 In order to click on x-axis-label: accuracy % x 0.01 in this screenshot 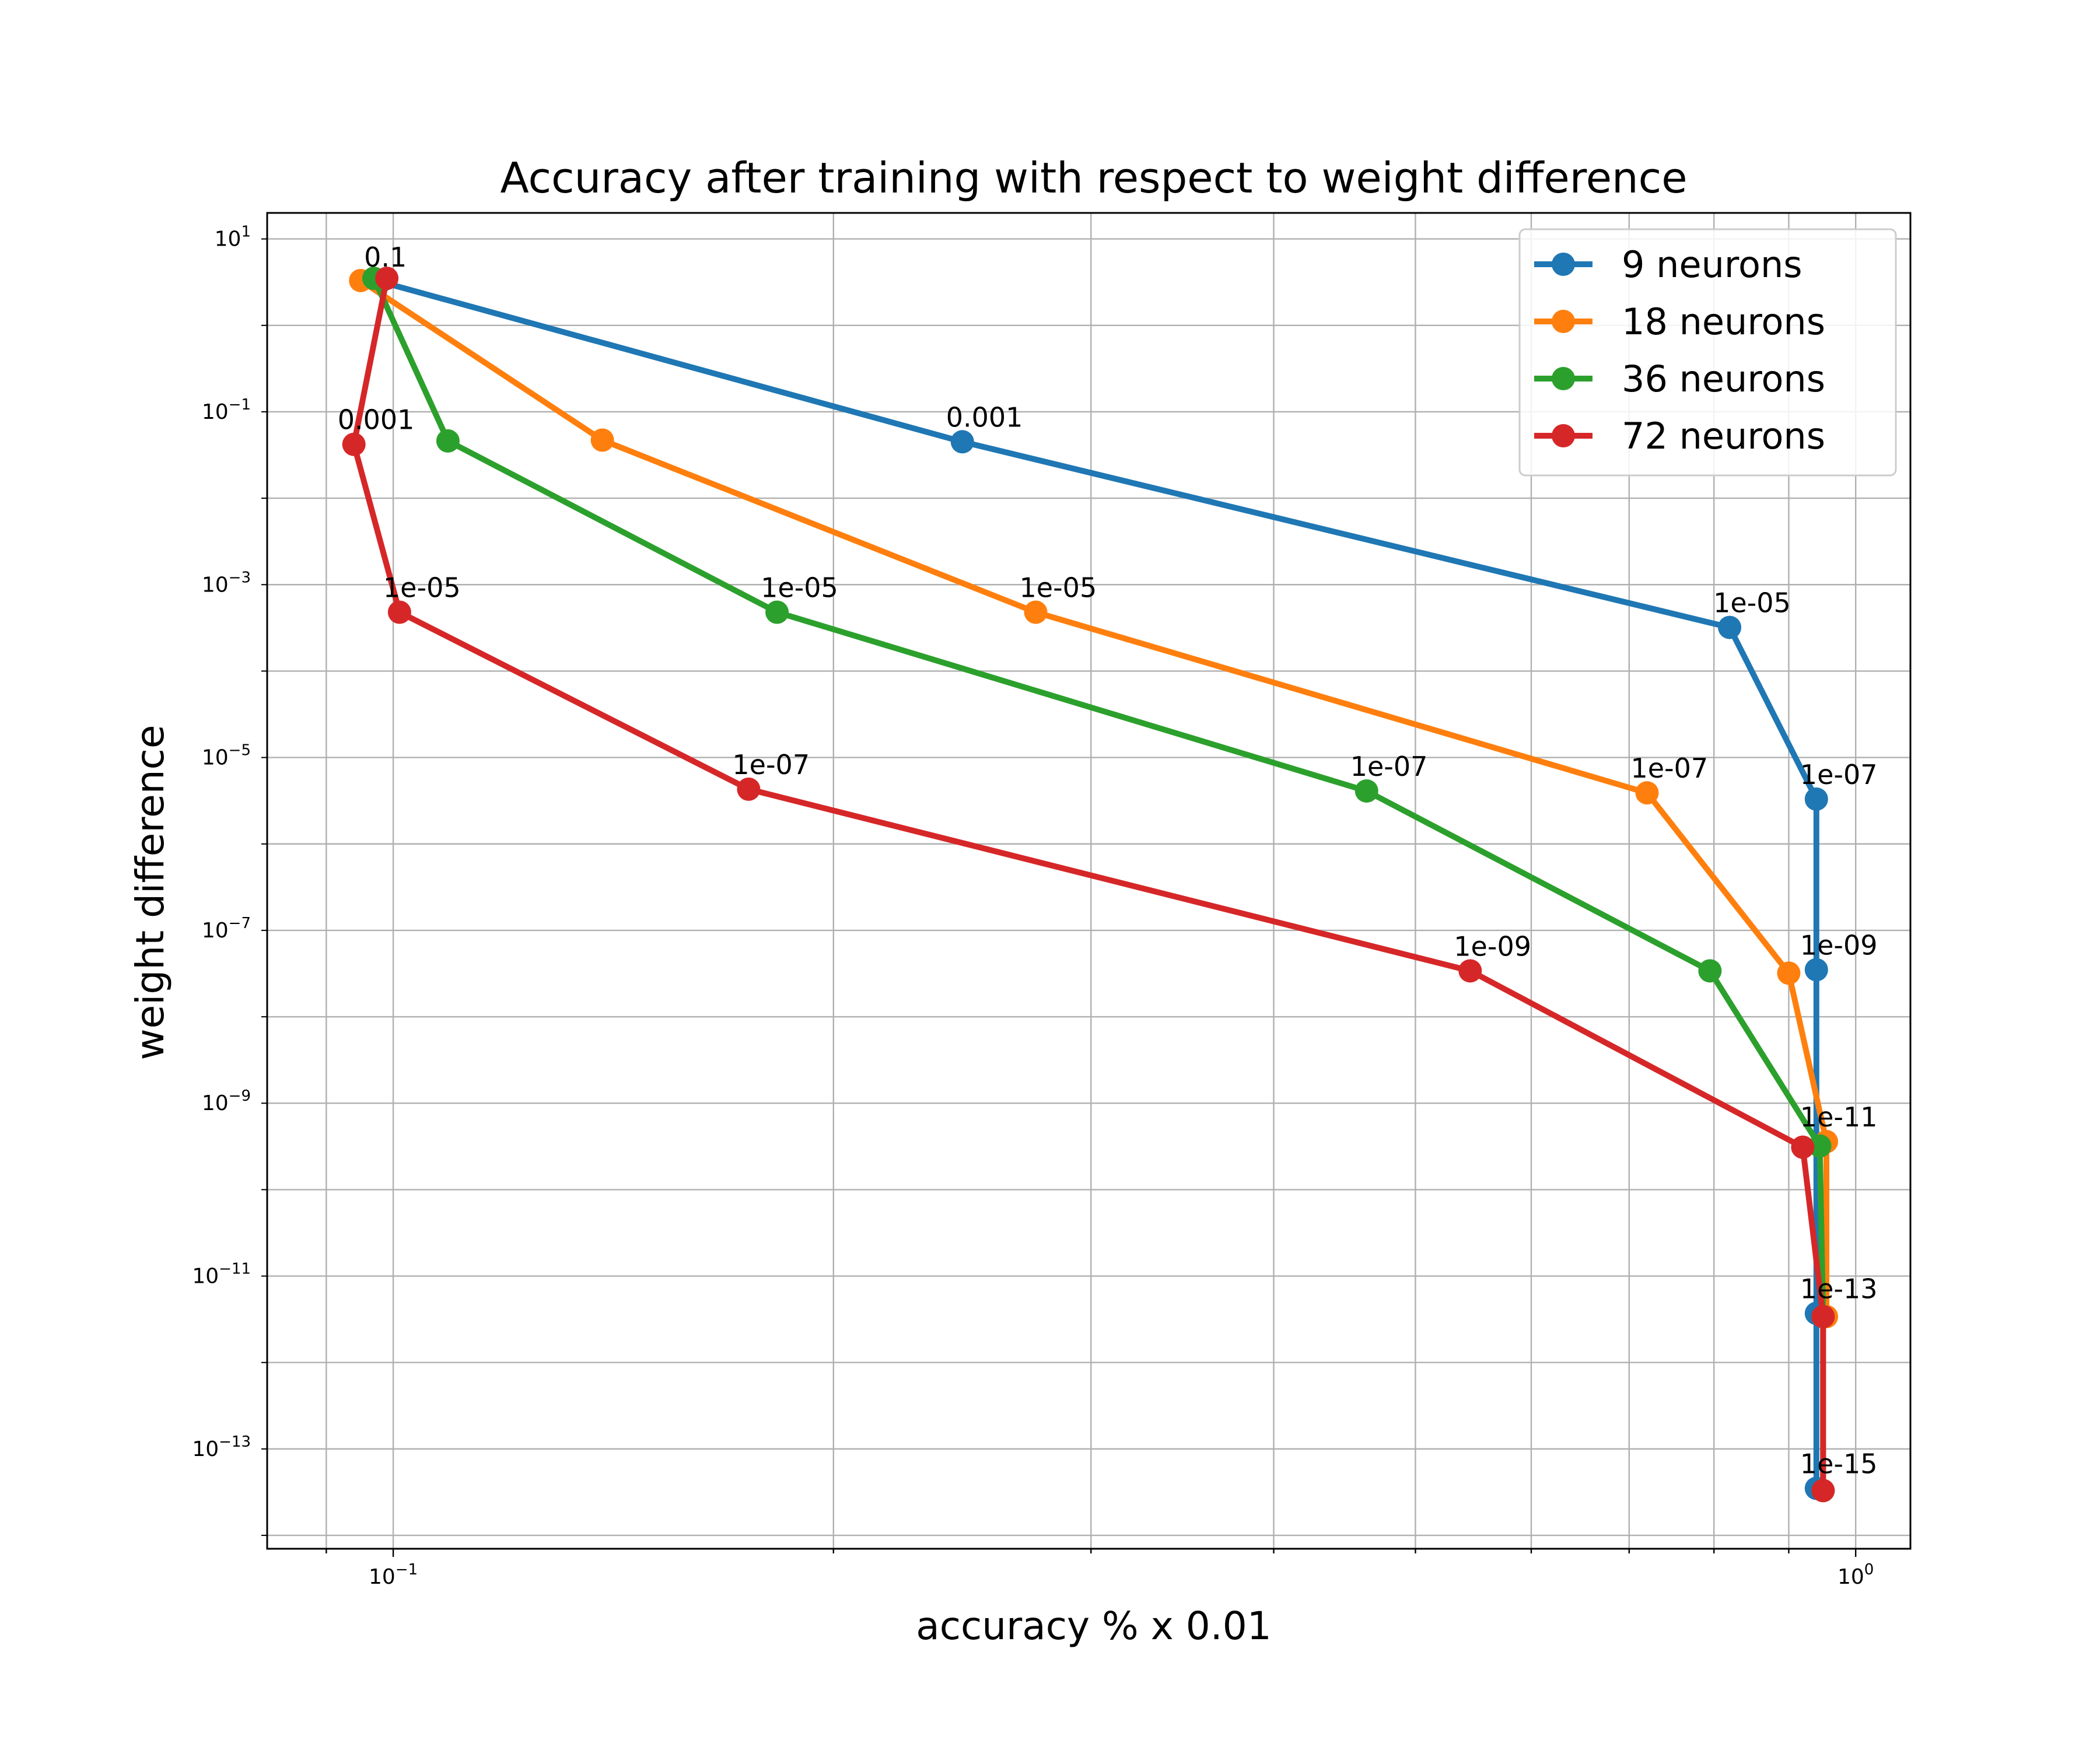, I will do `click(1093, 1626)`.